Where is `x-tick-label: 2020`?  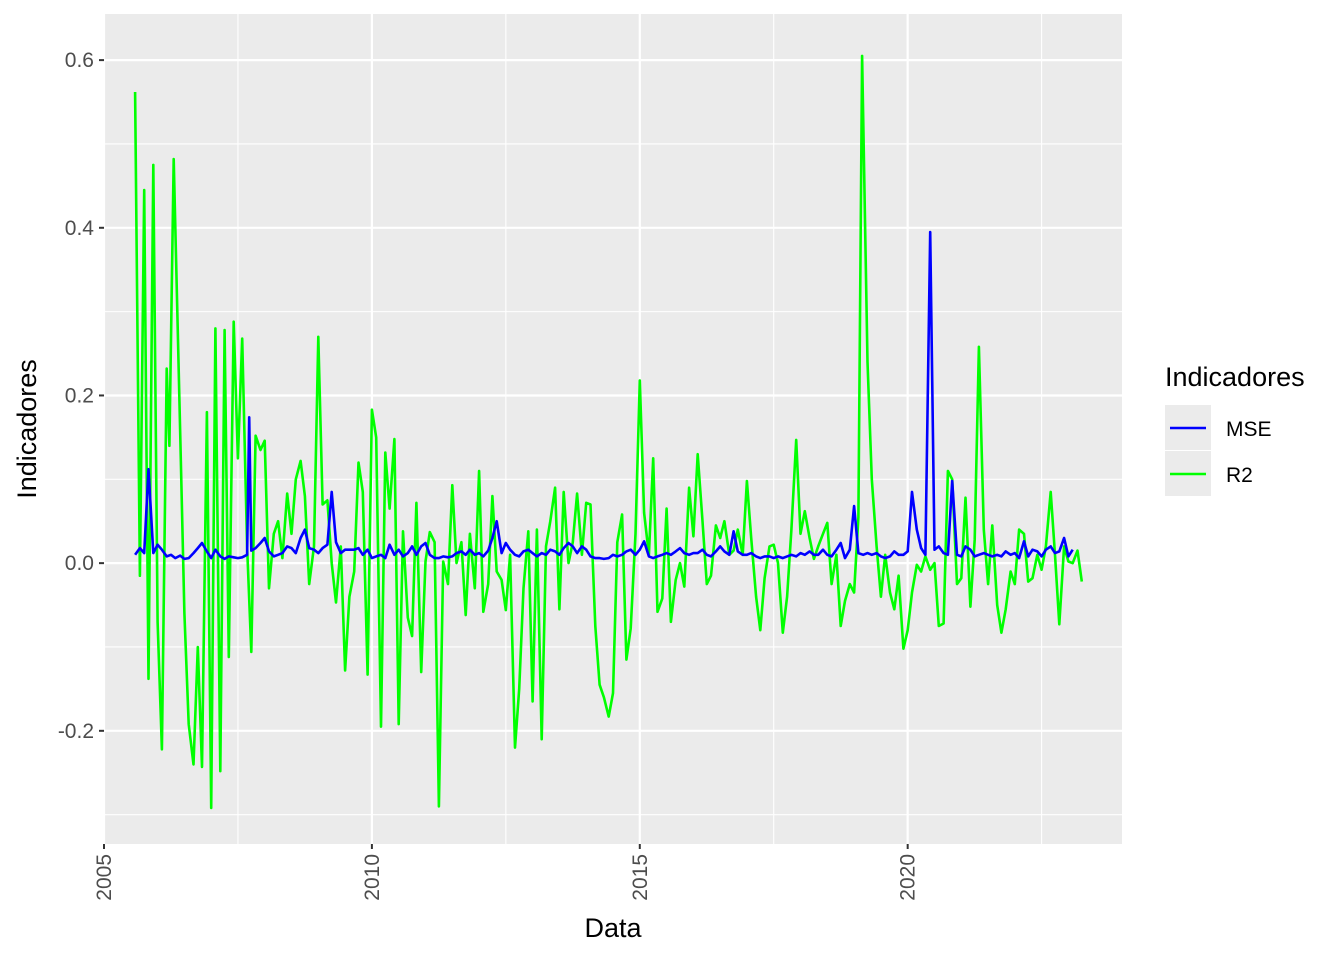 x-tick-label: 2020 is located at coordinates (908, 877).